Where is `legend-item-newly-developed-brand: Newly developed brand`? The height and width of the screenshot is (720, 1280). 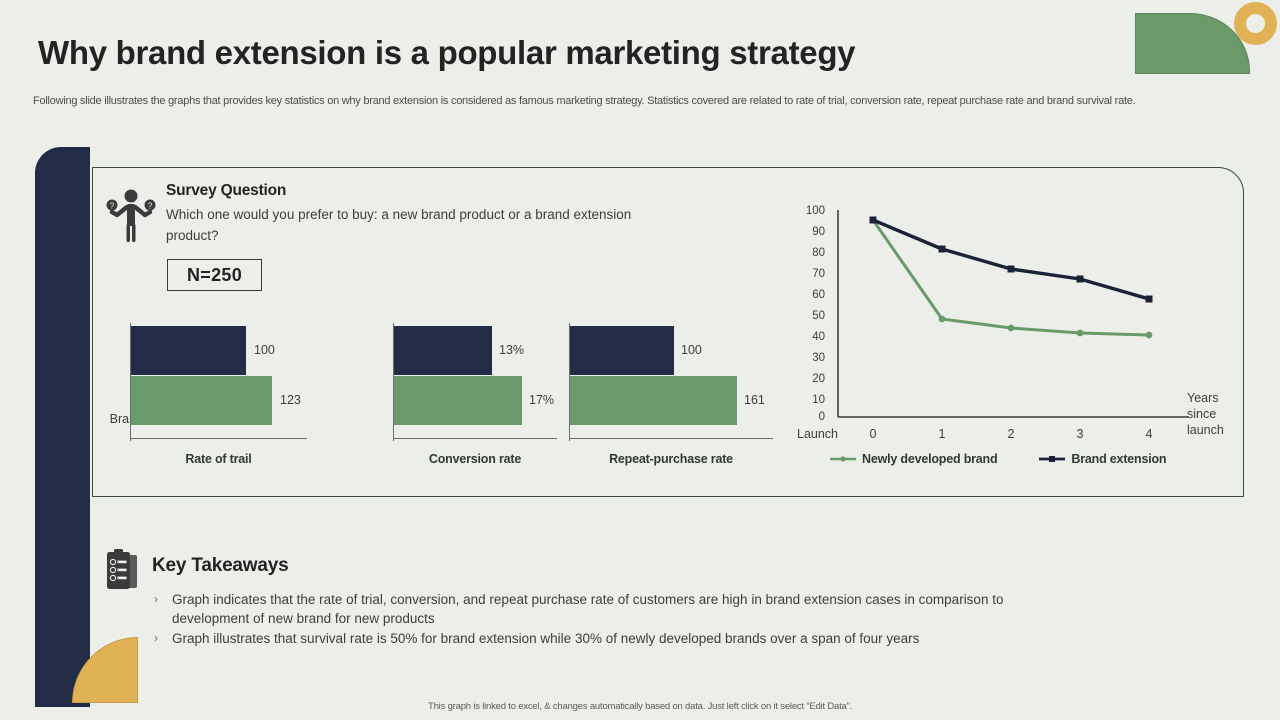 legend-item-newly-developed-brand: Newly developed brand is located at coordinates (914, 459).